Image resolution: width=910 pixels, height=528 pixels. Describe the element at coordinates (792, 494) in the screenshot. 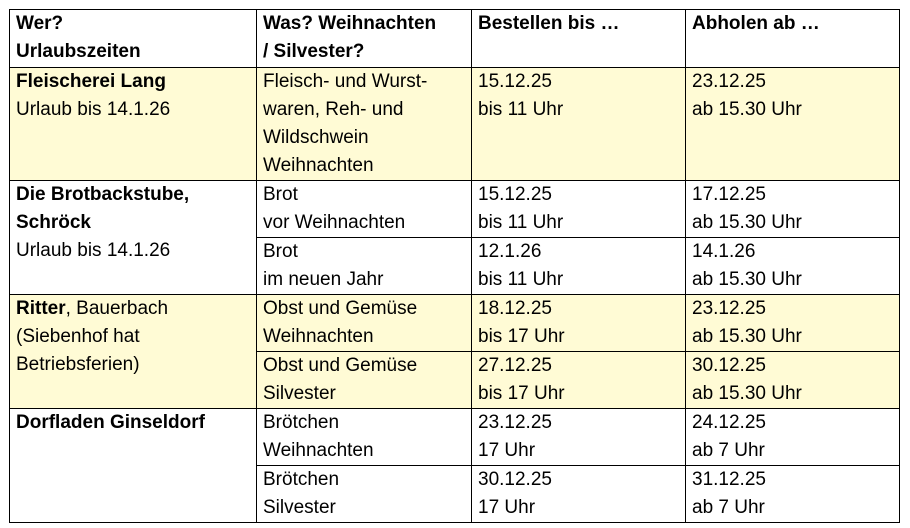

I see `cell-pickup-dorfladen-2: 31.12.25 ab 7 Uhr` at that location.